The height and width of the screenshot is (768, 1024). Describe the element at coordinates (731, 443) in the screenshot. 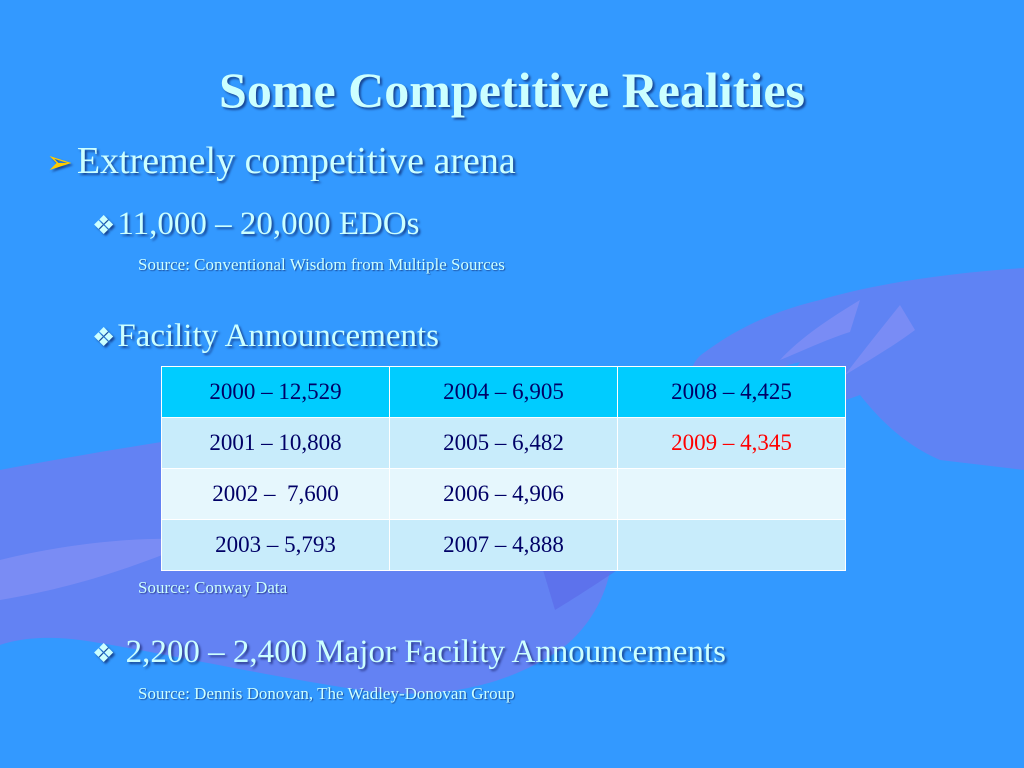

I see `table-cell-highlight: 2009 – 4,345` at that location.